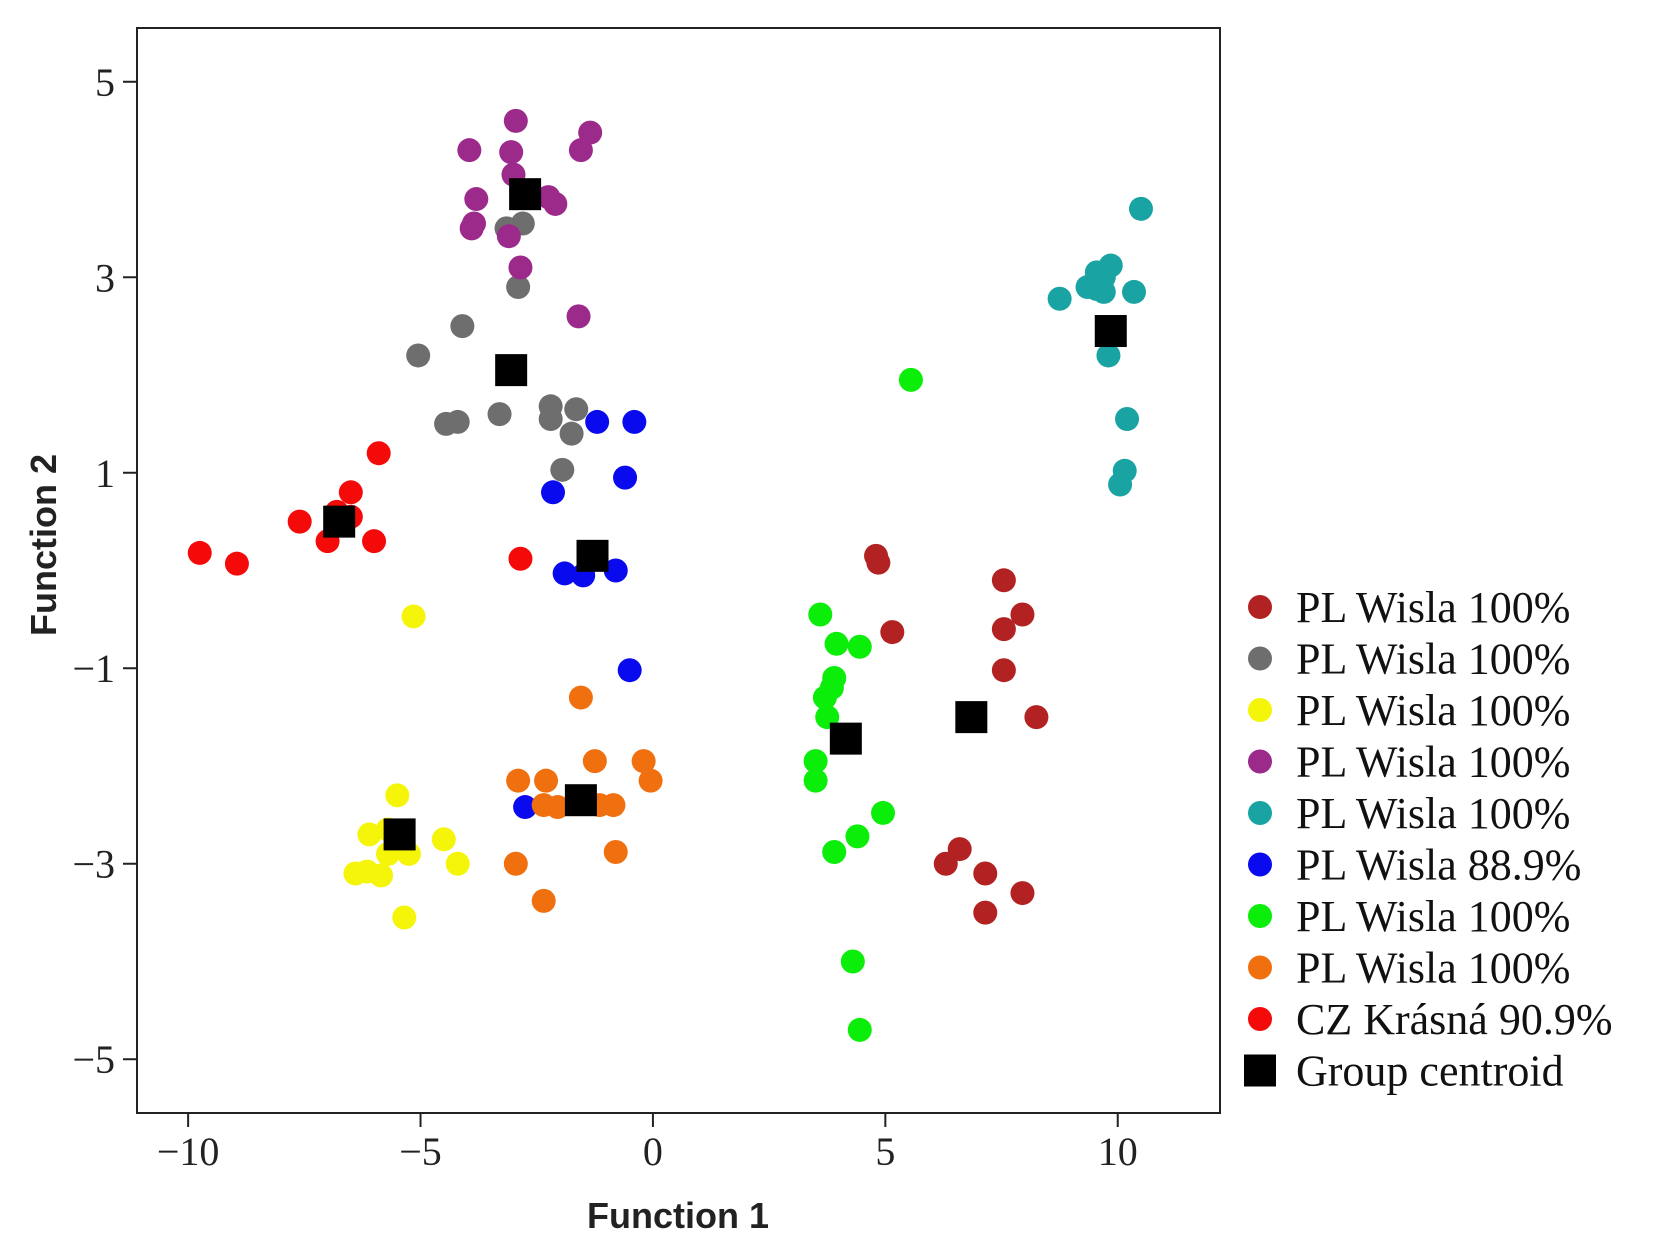 The width and height of the screenshot is (1666, 1250). What do you see at coordinates (653, 1151) in the screenshot?
I see `x-tick-label: 0` at bounding box center [653, 1151].